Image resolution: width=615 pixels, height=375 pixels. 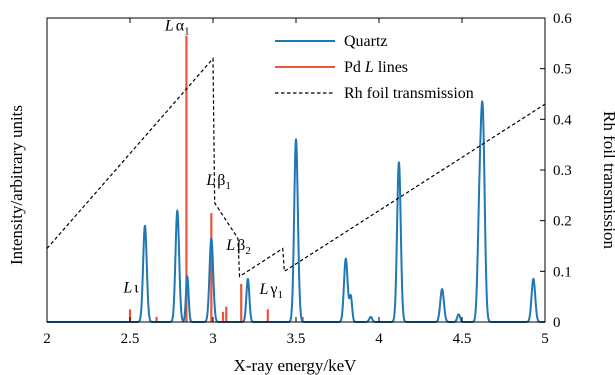 What do you see at coordinates (562, 120) in the screenshot?
I see `y-tick-label: 0.4` at bounding box center [562, 120].